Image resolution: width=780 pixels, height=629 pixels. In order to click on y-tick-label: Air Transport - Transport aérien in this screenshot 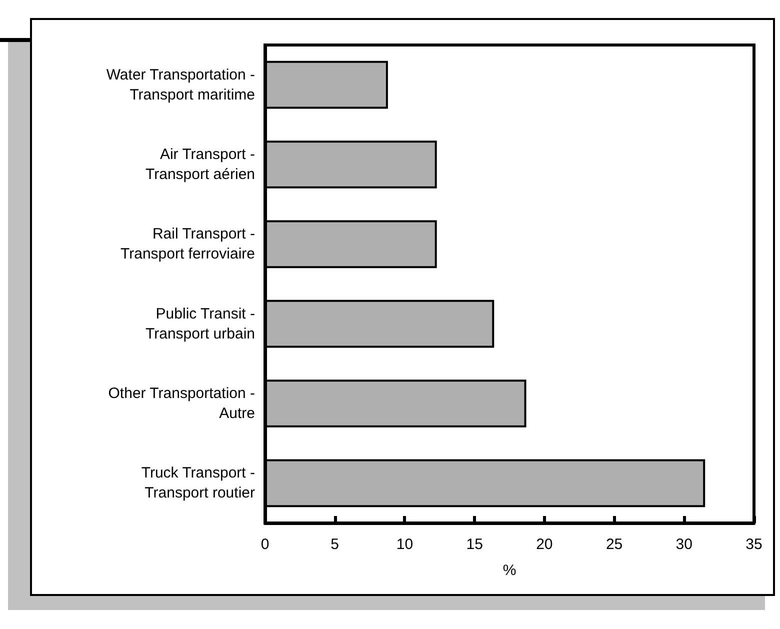, I will do `click(200, 164)`.